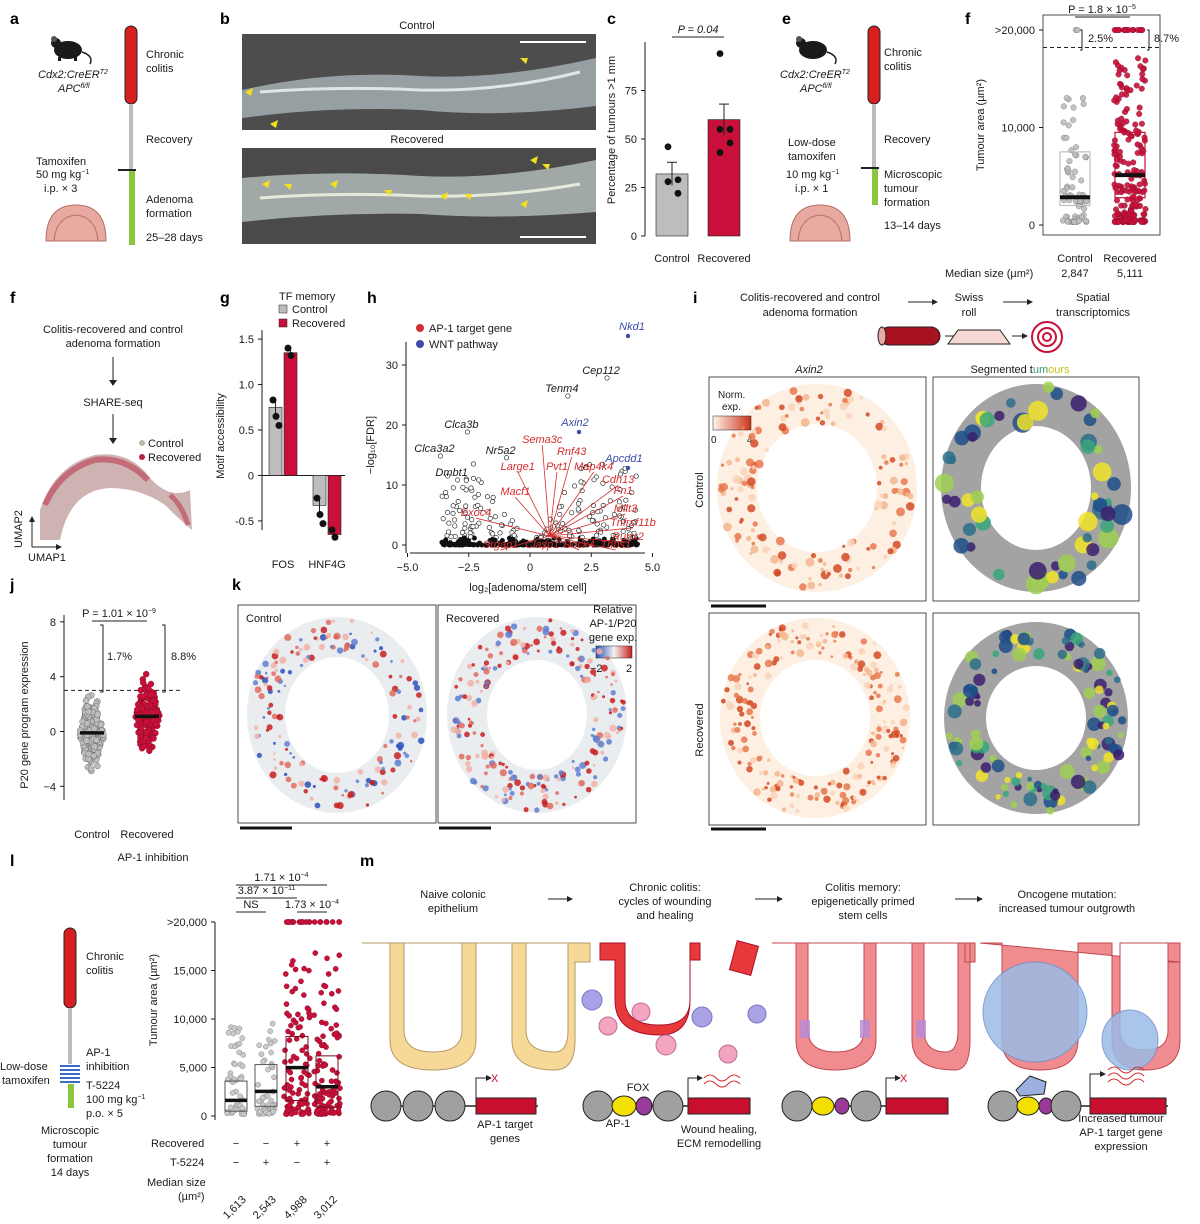 Image resolution: width=1200 pixels, height=1224 pixels. What do you see at coordinates (146, 835) in the screenshot?
I see `j-x-label: Recovered` at bounding box center [146, 835].